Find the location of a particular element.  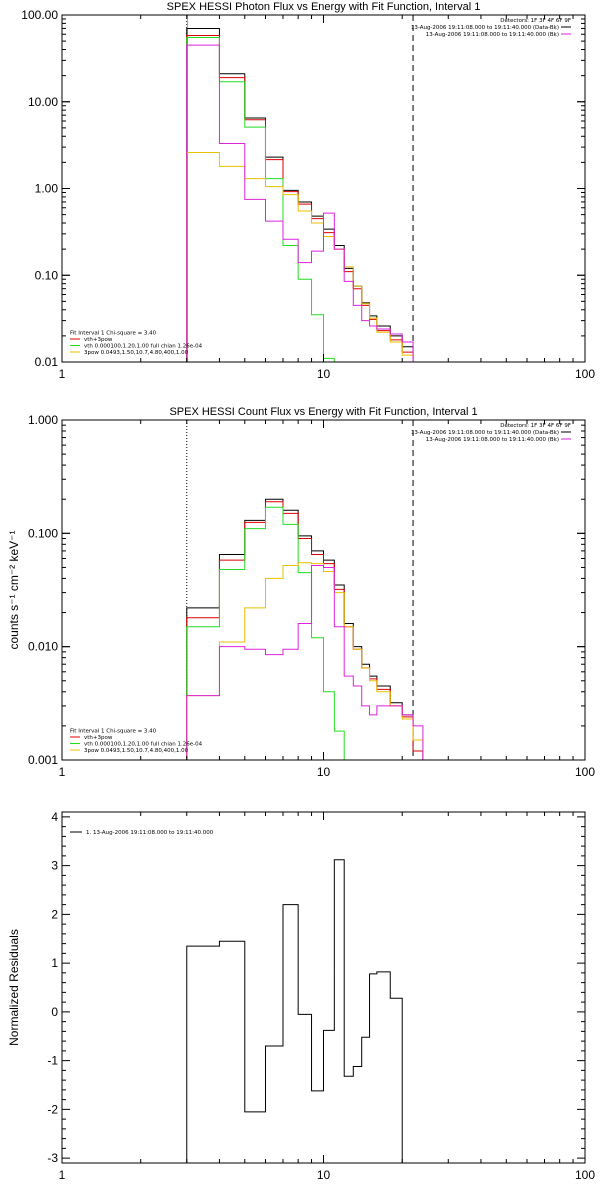

y-tick-label: 100.00 is located at coordinates (39, 15).